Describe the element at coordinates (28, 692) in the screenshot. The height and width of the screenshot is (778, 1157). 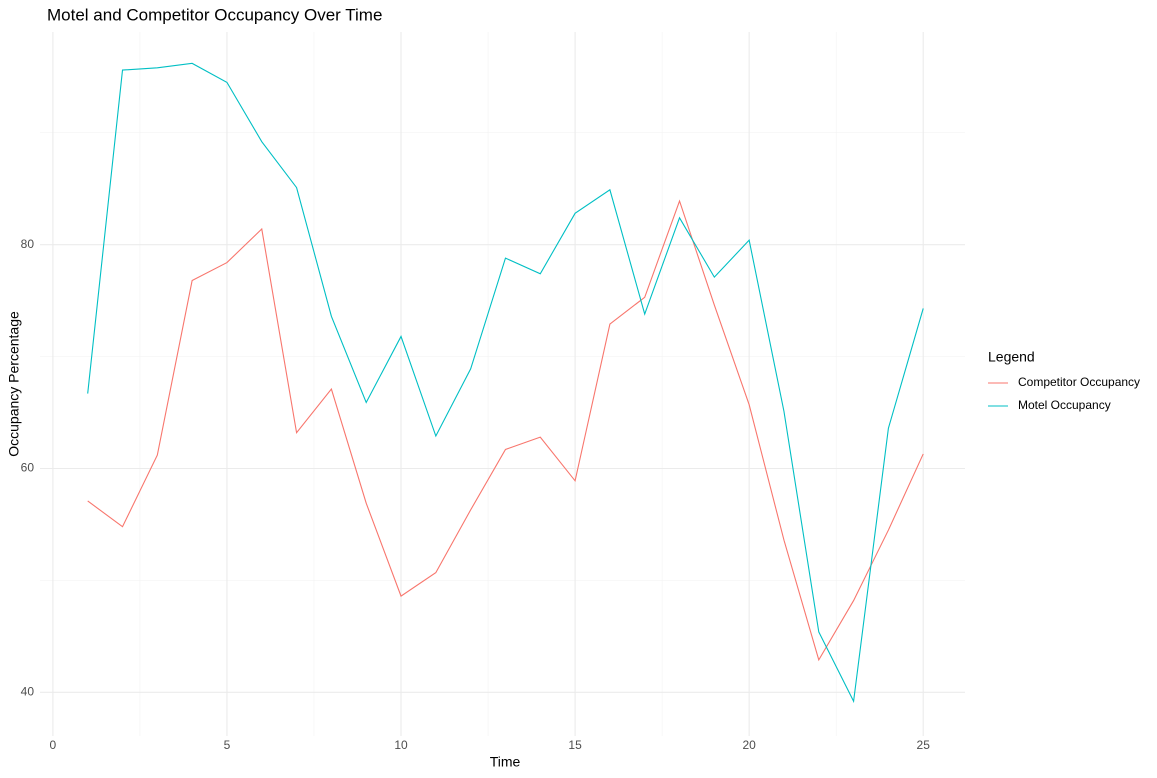
I see `y-tick-label: 40` at that location.